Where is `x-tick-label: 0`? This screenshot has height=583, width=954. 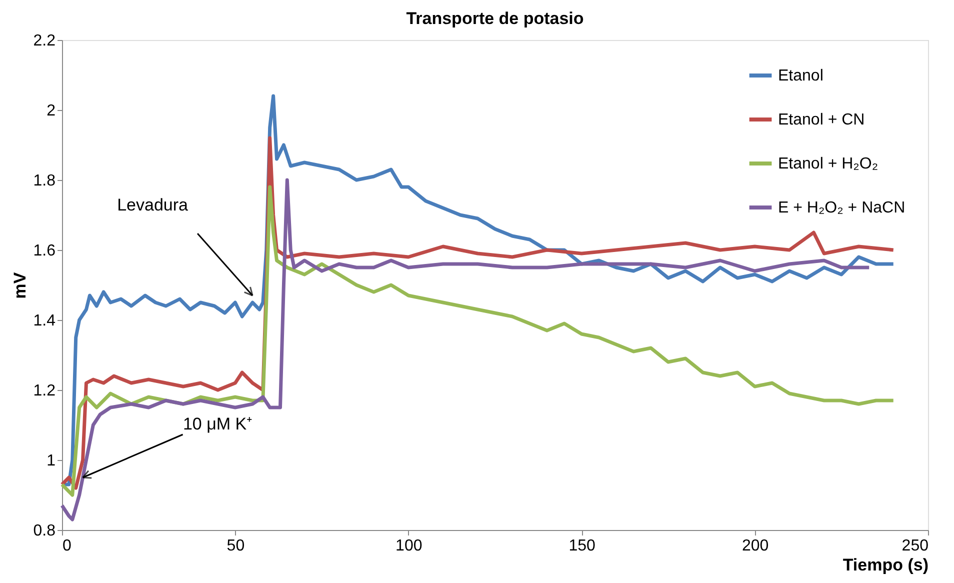
x-tick-label: 0 is located at coordinates (67, 546).